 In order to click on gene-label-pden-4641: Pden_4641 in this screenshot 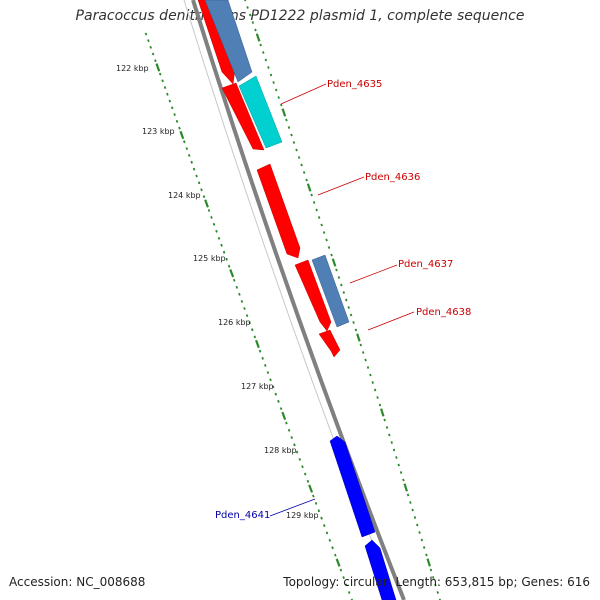, I will do `click(242, 515)`.